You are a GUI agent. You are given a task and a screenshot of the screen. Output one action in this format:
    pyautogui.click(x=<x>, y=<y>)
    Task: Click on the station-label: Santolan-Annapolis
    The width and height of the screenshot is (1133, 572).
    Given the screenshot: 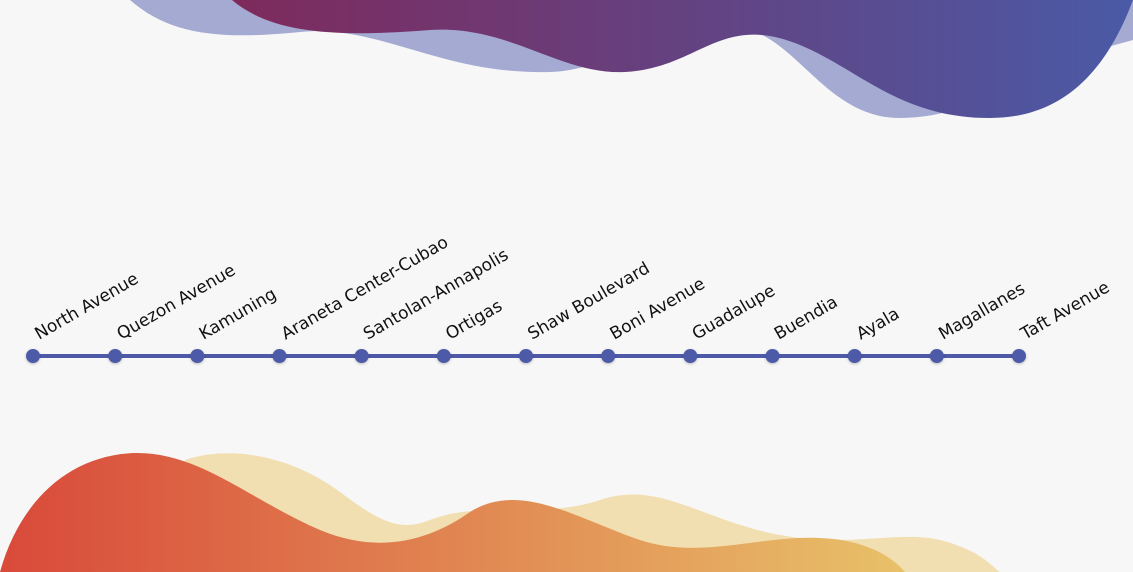 What is the action you would take?
    pyautogui.click(x=436, y=294)
    